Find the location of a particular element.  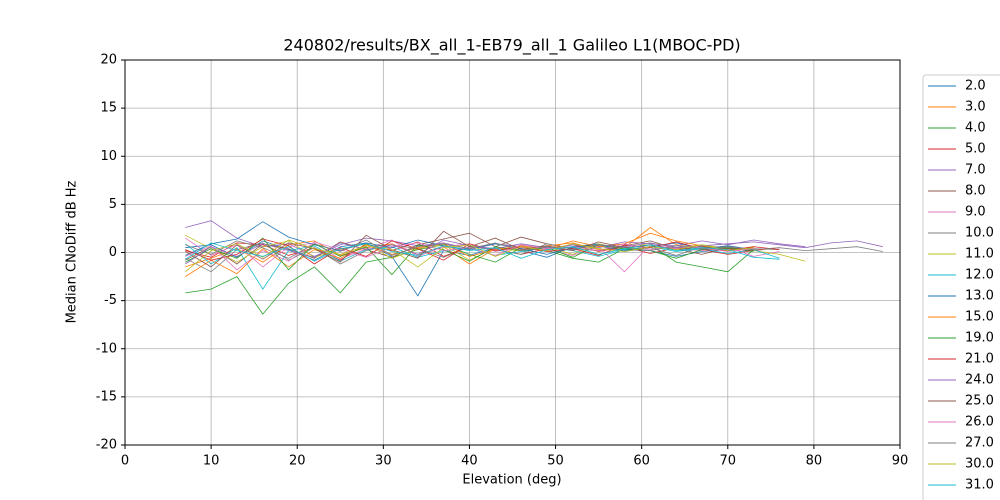

x-tick-label: 40 is located at coordinates (469, 461).